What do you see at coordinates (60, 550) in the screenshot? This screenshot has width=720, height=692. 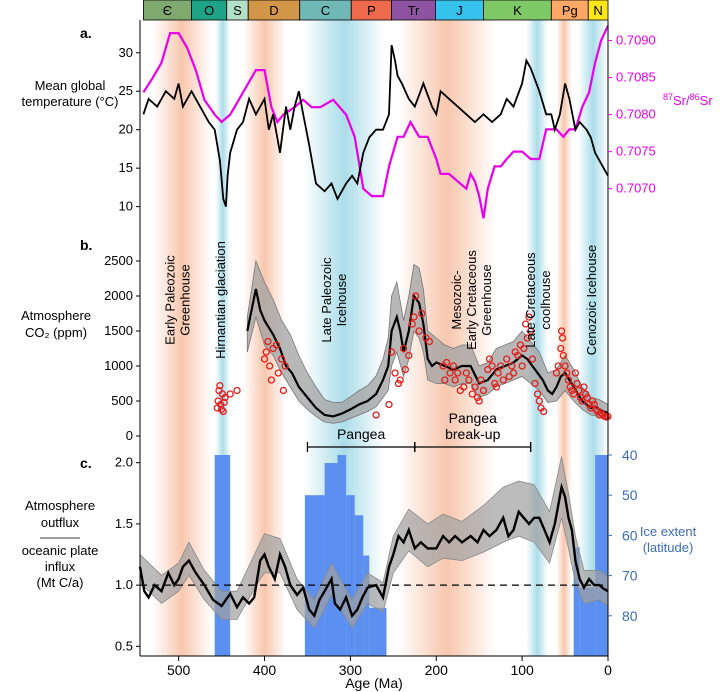 I see `y-axis-title-c: oceanic plate` at bounding box center [60, 550].